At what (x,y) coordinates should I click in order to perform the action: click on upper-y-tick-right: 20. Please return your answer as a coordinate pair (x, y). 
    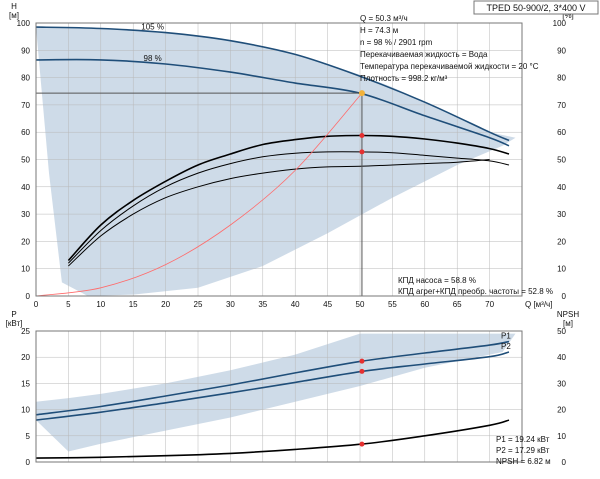
    Looking at the image, I should click on (561, 241).